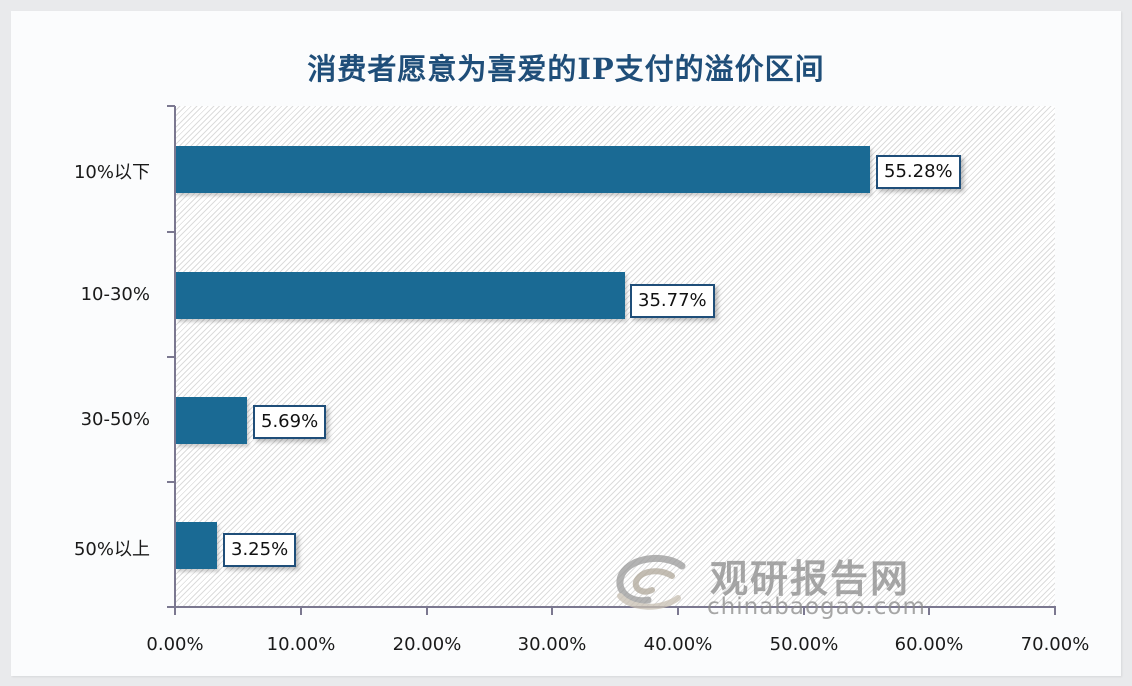 The image size is (1132, 686). I want to click on category-label: 30-50%, so click(115, 419).